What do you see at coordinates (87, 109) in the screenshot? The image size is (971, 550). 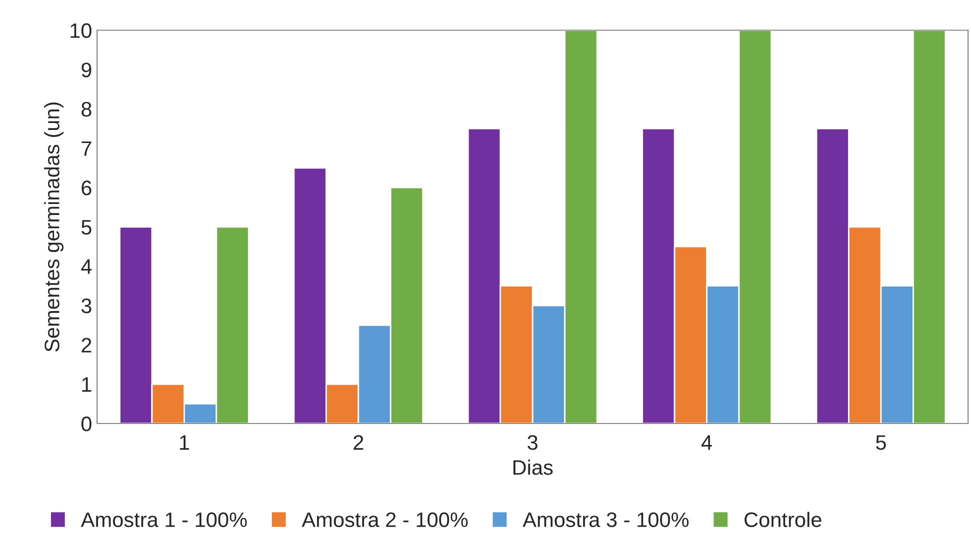 I see `y-tick-label: 8` at bounding box center [87, 109].